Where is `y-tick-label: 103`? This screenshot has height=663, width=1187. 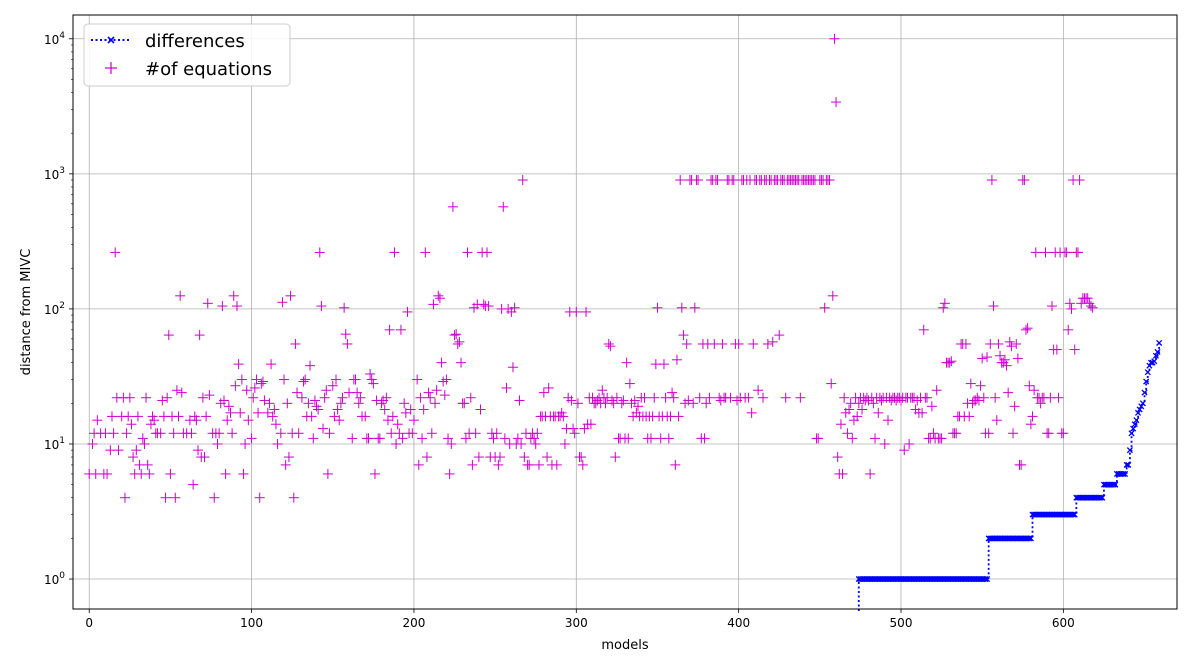 y-tick-label: 103 is located at coordinates (54, 174).